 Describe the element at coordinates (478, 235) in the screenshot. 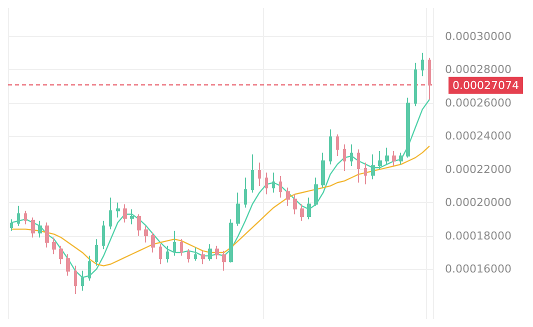

I see `y-tick-label: 0.00018000` at that location.